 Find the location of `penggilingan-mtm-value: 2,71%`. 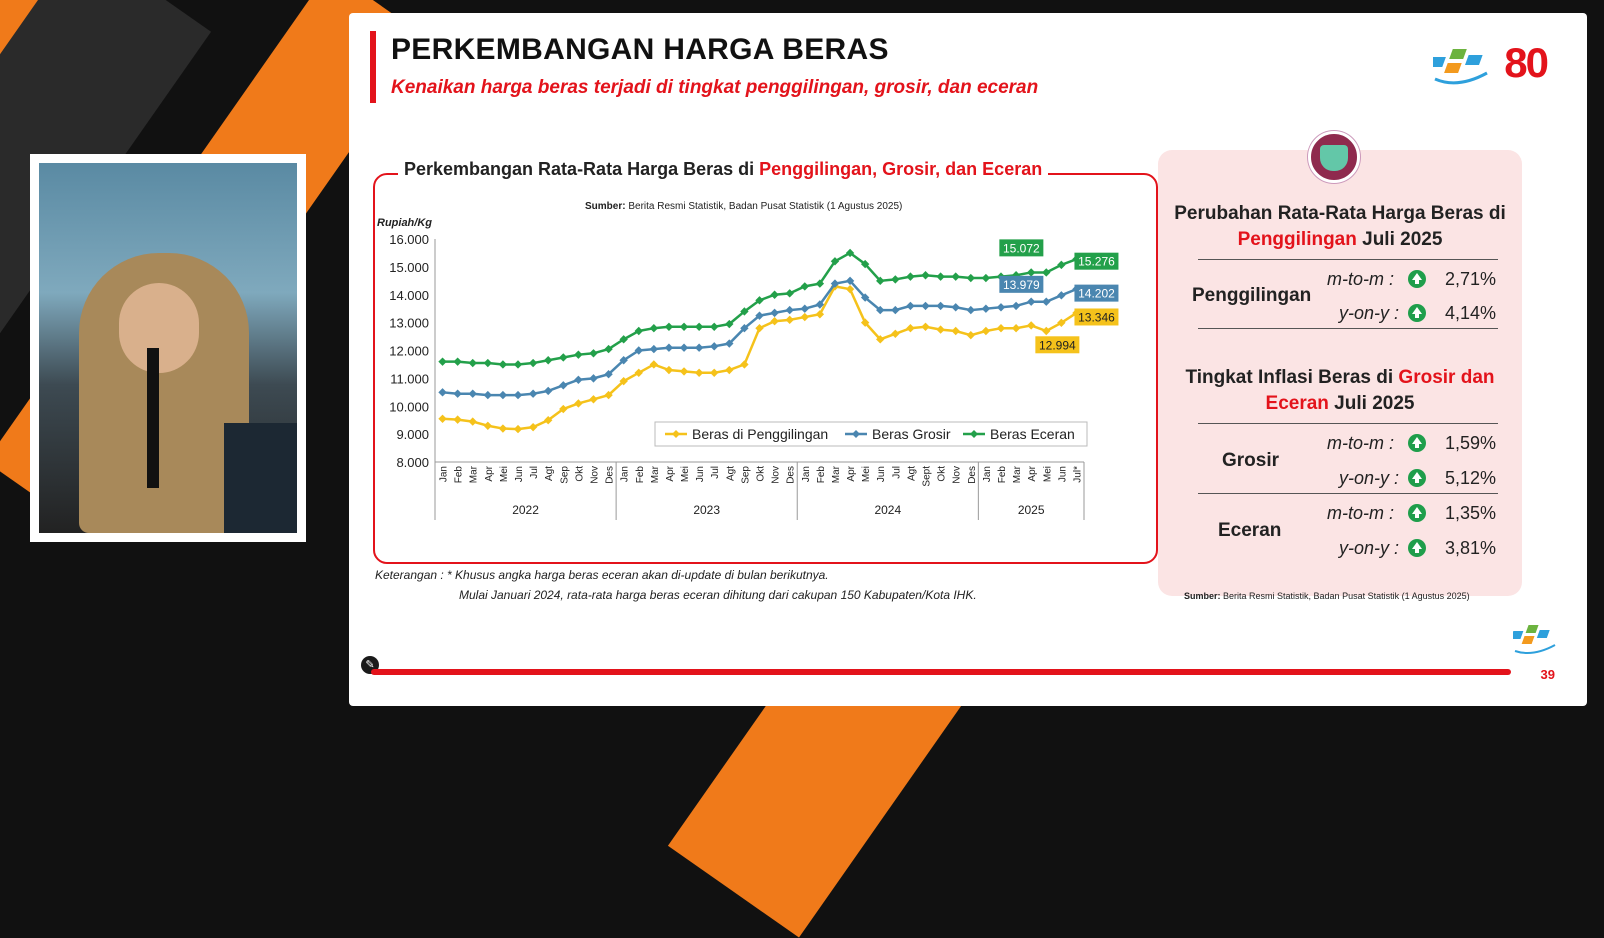

penggilingan-mtm-value: 2,71% is located at coordinates (1471, 279).